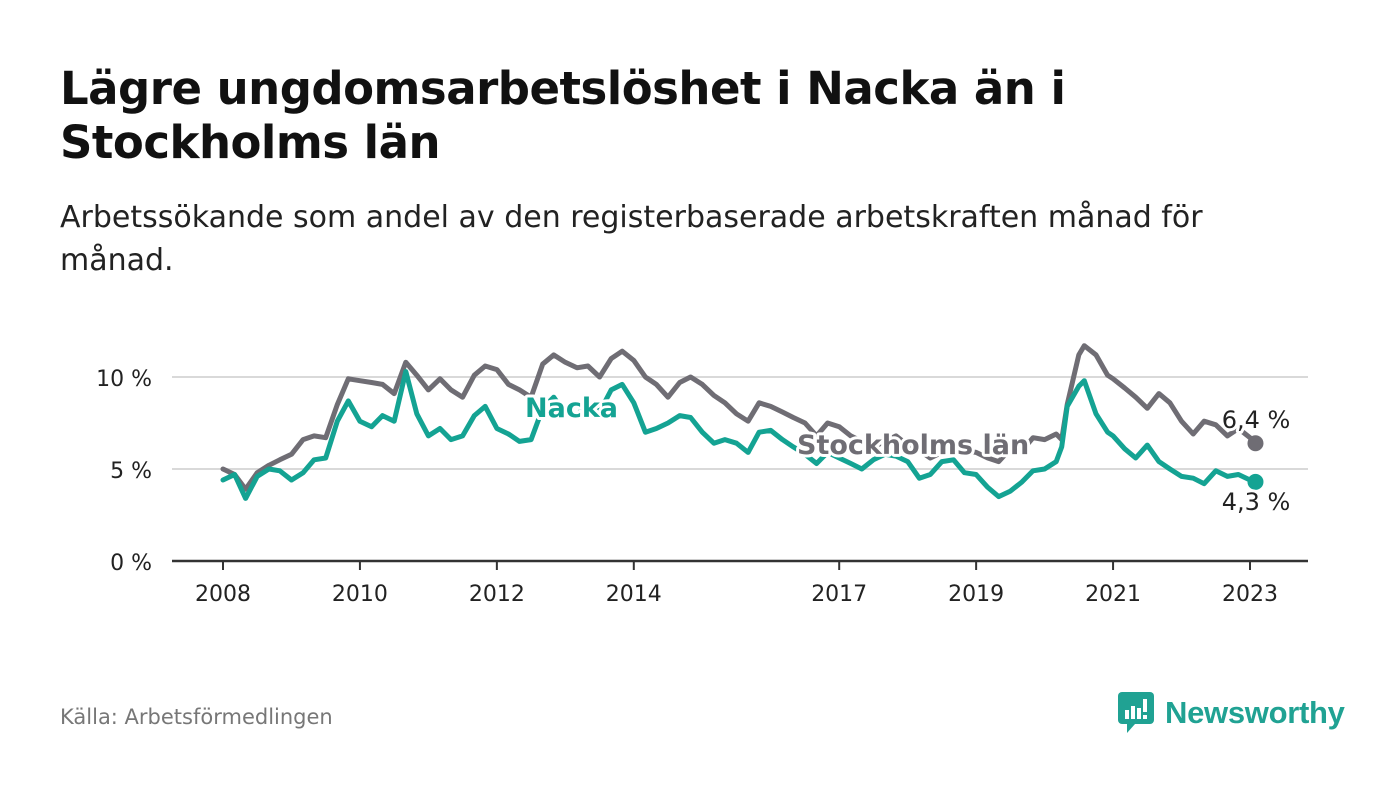 The image size is (1400, 794). I want to click on series-label-nacka: Nacka, so click(571, 408).